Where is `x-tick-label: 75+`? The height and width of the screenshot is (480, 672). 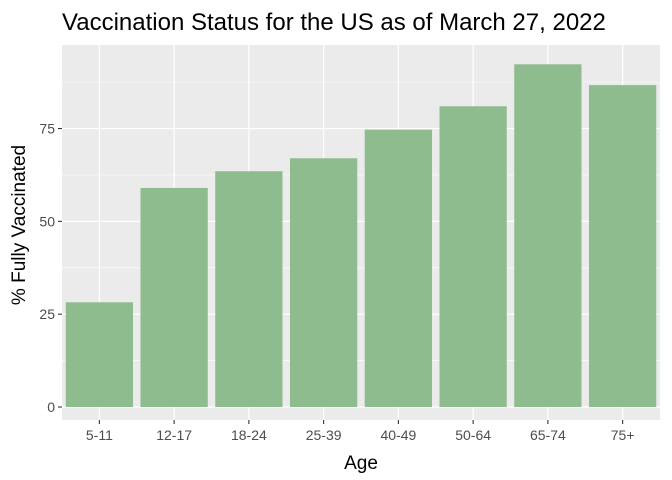 x-tick-label: 75+ is located at coordinates (623, 435).